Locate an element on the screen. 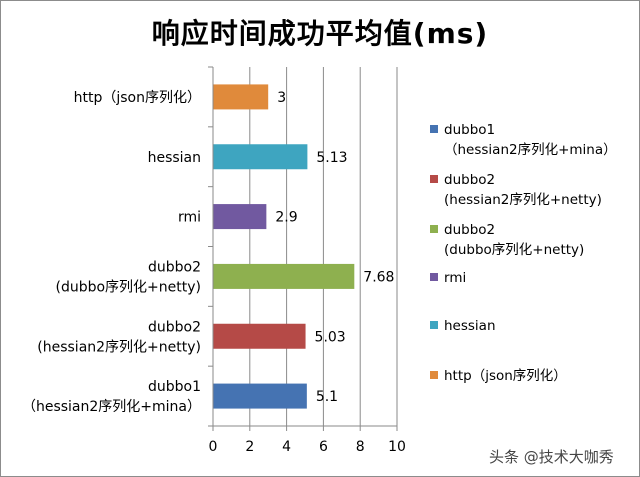 The width and height of the screenshot is (640, 477). legend-label: http（json序列化） is located at coordinates (505, 376).